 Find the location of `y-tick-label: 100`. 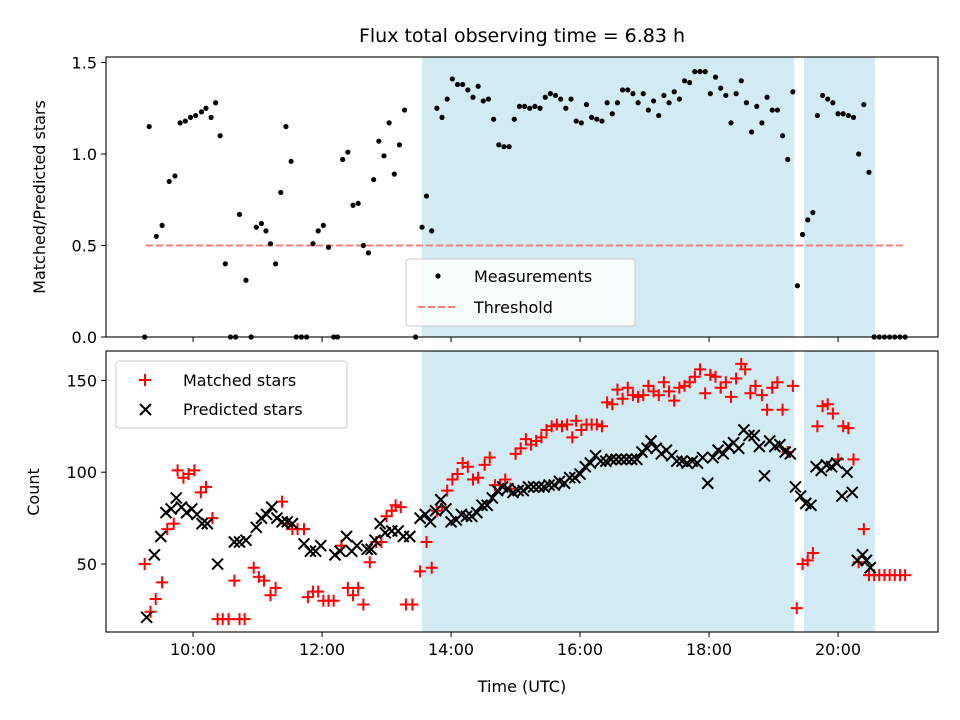

y-tick-label: 100 is located at coordinates (81, 472).